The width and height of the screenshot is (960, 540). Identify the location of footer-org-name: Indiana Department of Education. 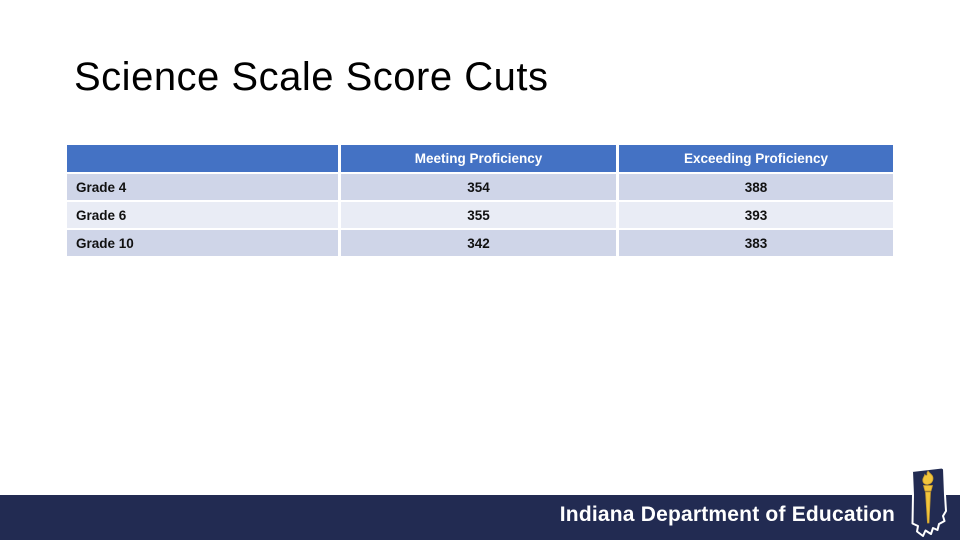
(727, 514).